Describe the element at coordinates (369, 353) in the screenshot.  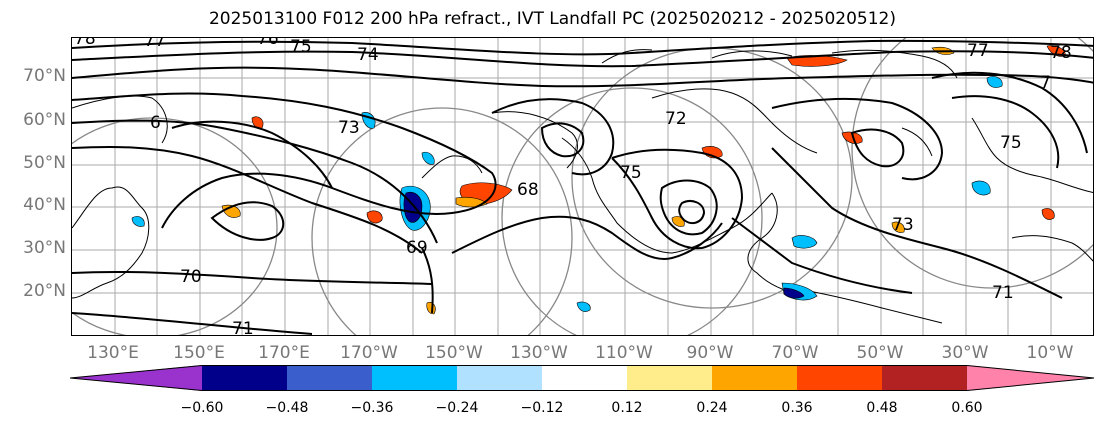
I see `lon-label: 170°W` at that location.